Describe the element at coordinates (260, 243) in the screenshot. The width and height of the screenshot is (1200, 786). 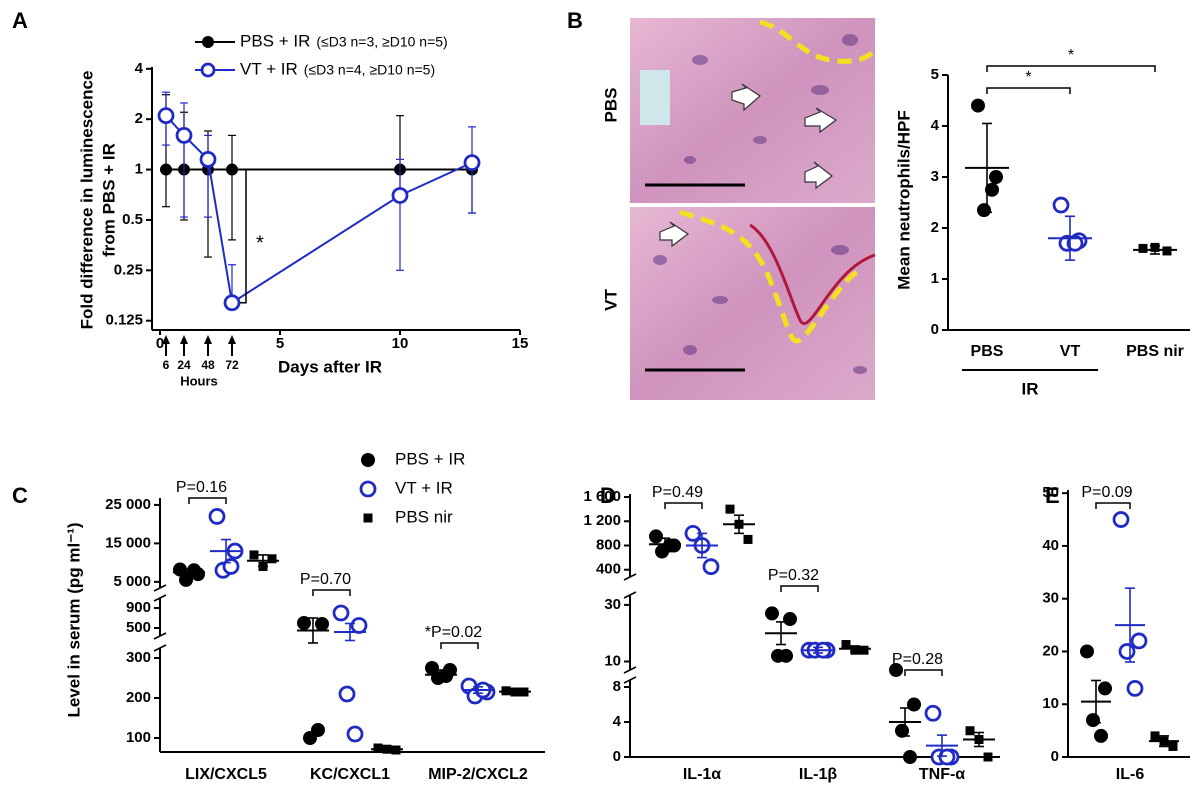
I see `significance-label: *` at that location.